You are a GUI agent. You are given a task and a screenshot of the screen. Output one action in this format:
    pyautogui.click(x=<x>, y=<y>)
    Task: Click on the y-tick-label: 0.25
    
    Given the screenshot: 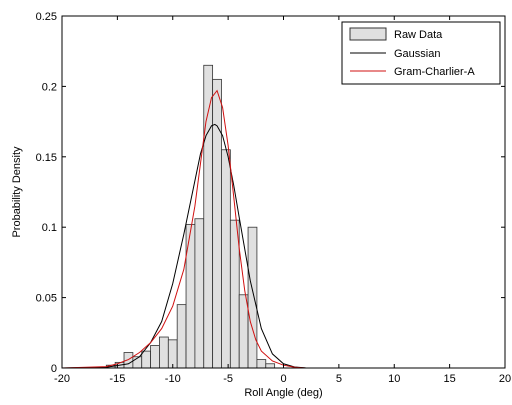 What is the action you would take?
    pyautogui.click(x=46, y=17)
    